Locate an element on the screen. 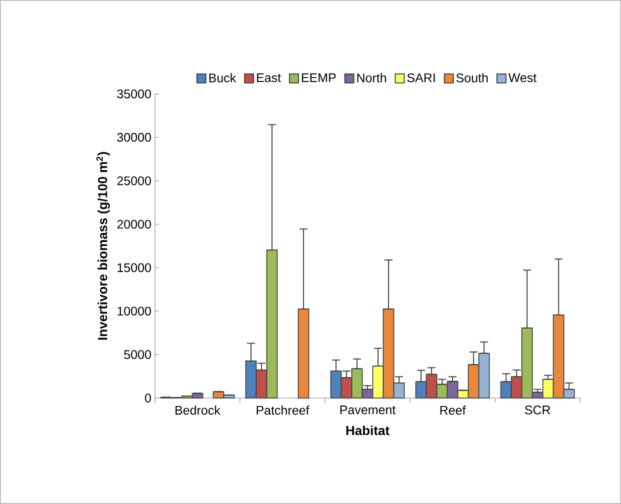 The width and height of the screenshot is (621, 504). y-tick-label: 25000 is located at coordinates (134, 181).